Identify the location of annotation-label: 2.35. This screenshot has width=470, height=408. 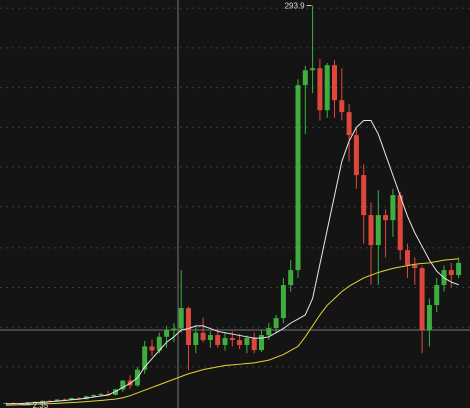
(41, 404).